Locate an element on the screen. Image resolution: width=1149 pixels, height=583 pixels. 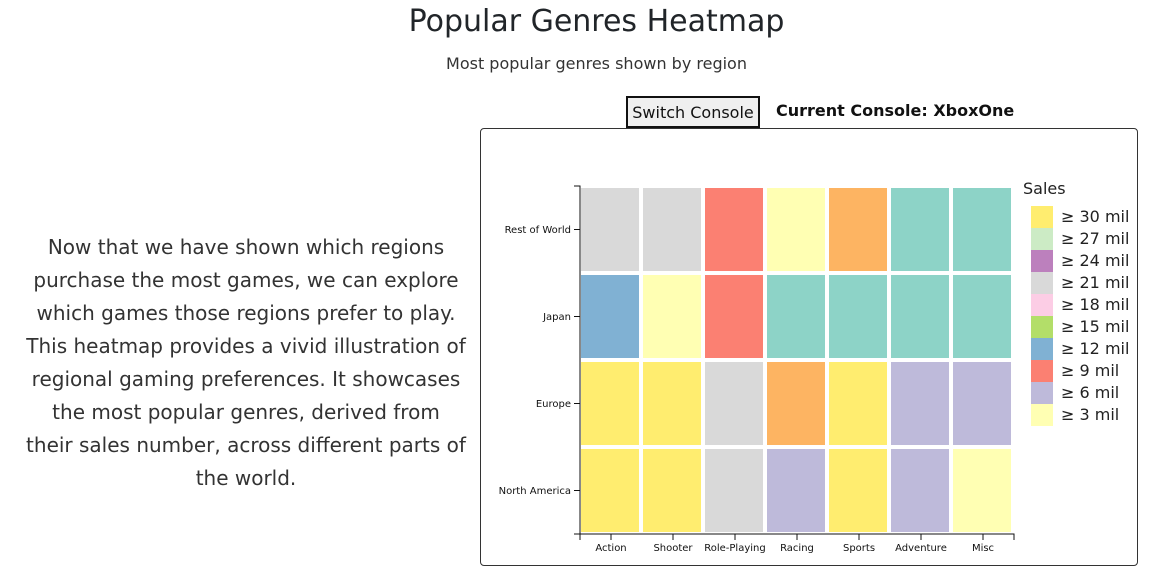
legend-label: ≥ 30 mil is located at coordinates (1095, 216).